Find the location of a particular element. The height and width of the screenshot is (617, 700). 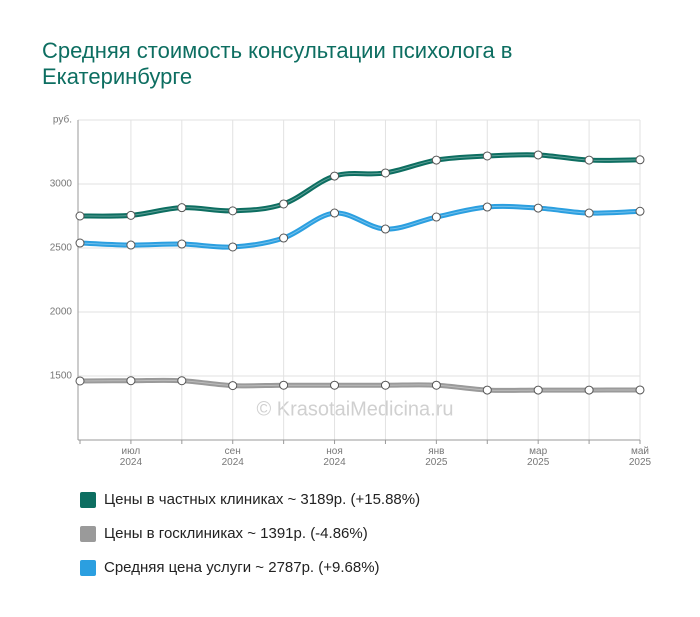

x-tick-label: сен 2024 is located at coordinates (233, 457).